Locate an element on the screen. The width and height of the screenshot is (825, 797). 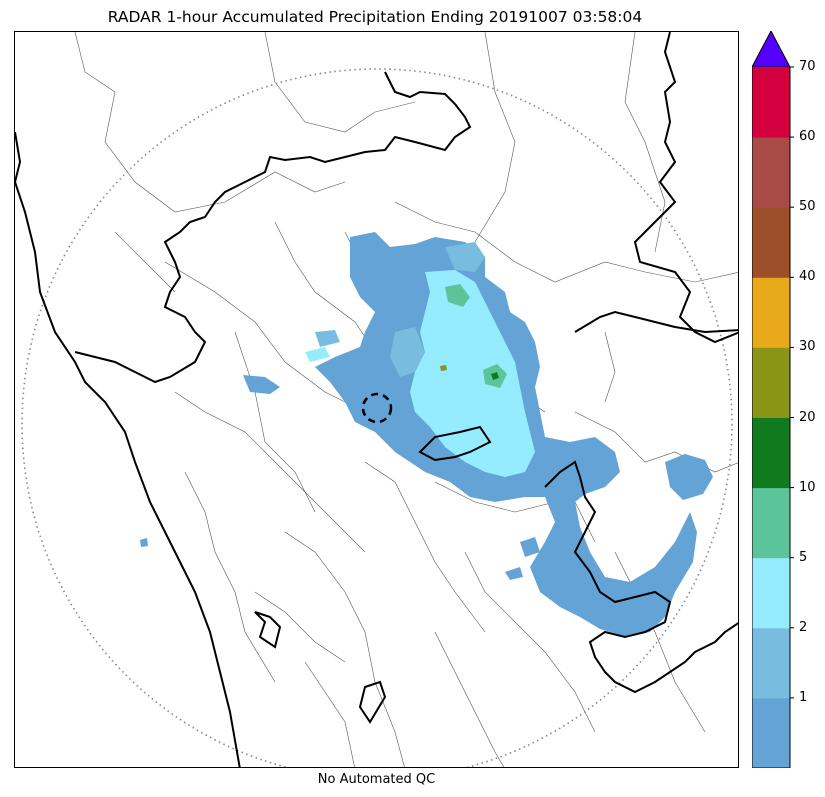
colorbar-tick-label: 70 is located at coordinates (807, 66).